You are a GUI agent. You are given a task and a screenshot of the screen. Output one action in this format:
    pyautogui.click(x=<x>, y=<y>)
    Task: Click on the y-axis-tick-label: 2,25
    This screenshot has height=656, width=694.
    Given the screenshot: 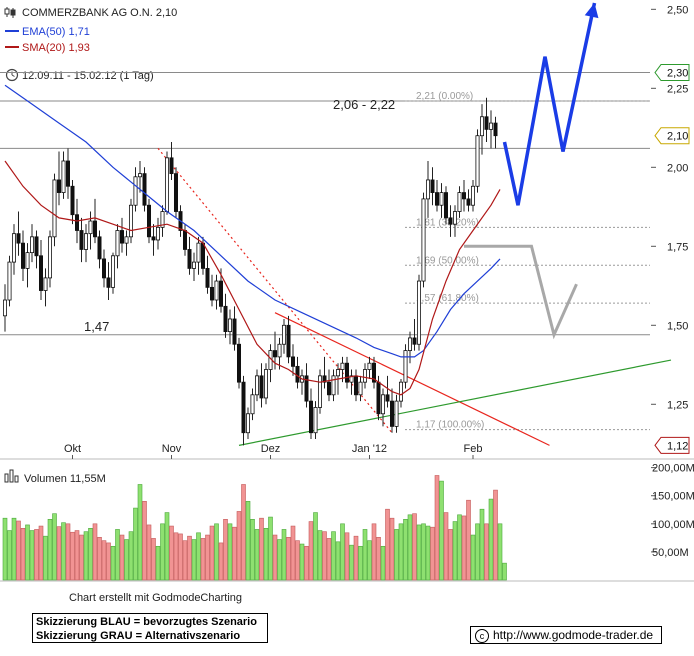 What is the action you would take?
    pyautogui.click(x=677, y=89)
    